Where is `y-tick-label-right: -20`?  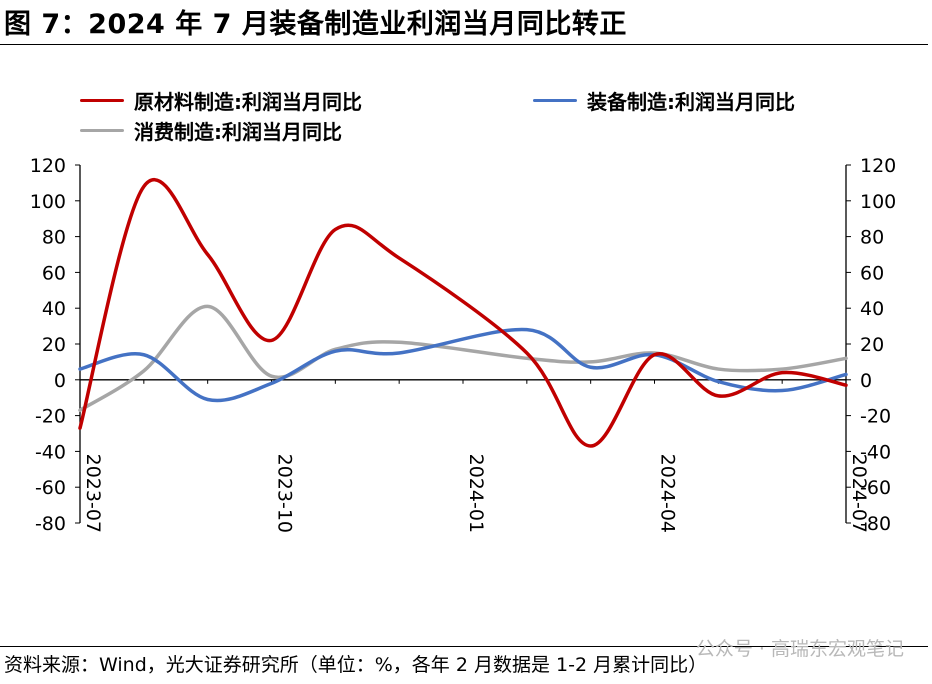
y-tick-label-right: -20 is located at coordinates (875, 417).